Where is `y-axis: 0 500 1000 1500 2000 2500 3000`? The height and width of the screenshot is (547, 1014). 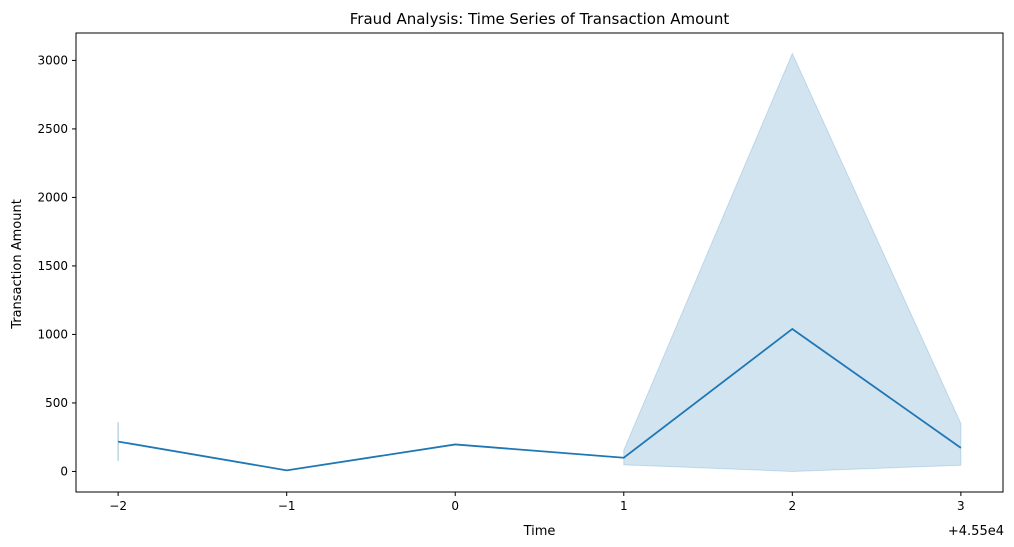
y-axis: 0 500 1000 1500 2000 2500 3000 is located at coordinates (56, 265).